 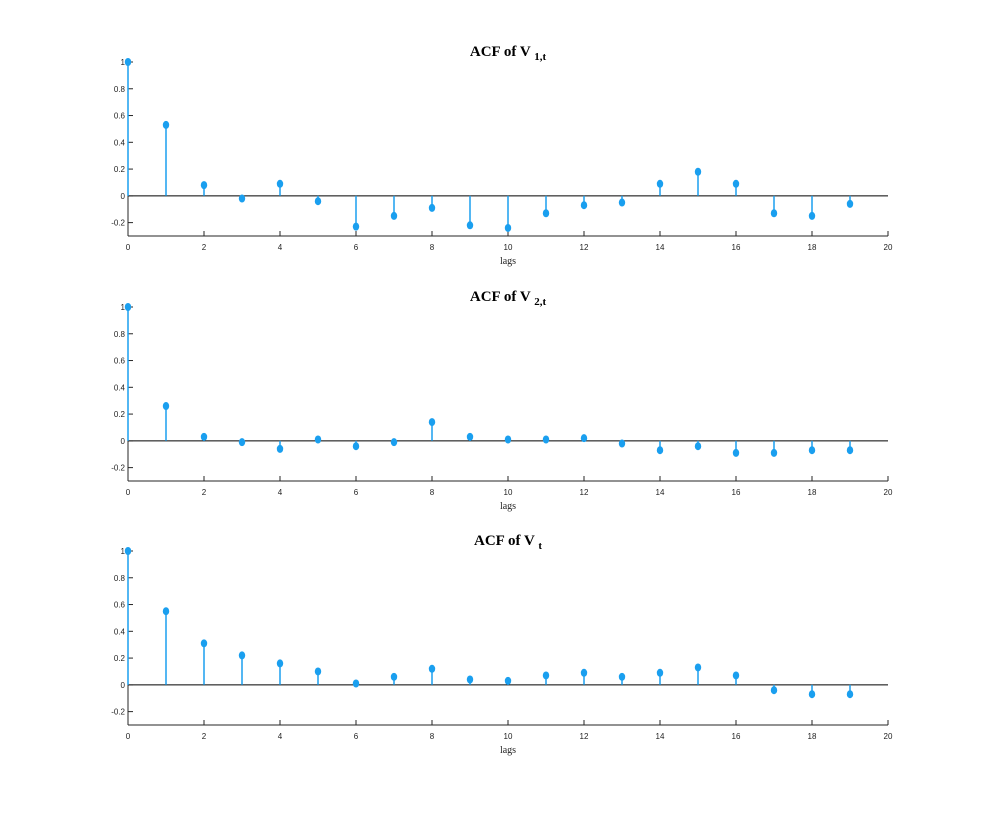 I want to click on chart-title-subscript: 1,t, so click(x=540, y=57).